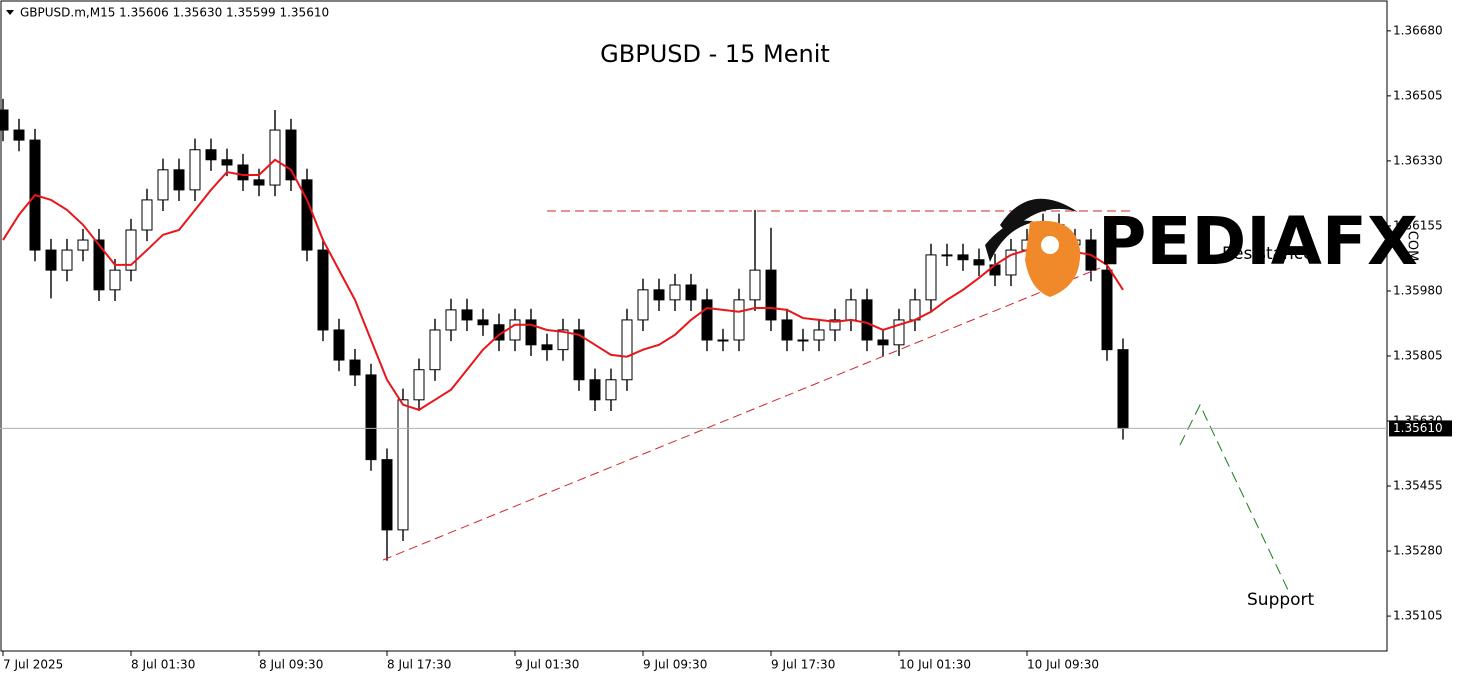  I want to click on resistance-label: Resistance, so click(1268, 254).